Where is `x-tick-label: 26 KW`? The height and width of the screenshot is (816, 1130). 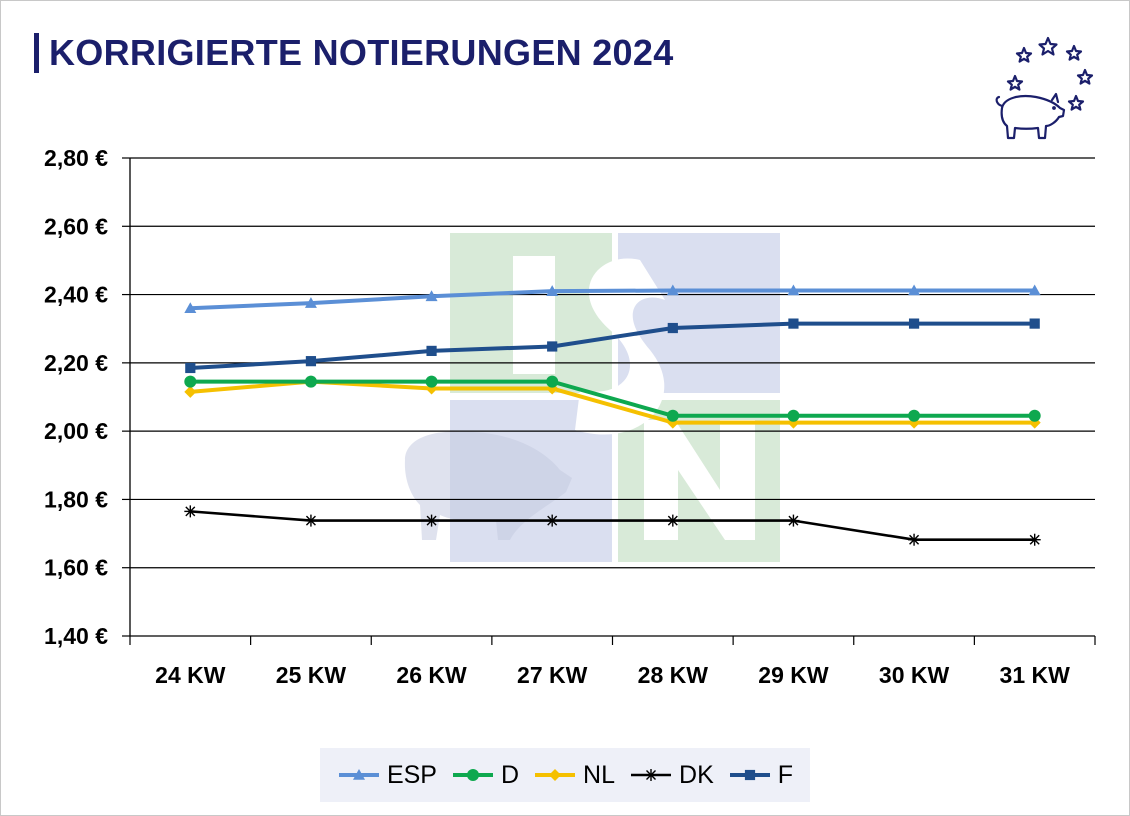
x-tick-label: 26 KW is located at coordinates (431, 675).